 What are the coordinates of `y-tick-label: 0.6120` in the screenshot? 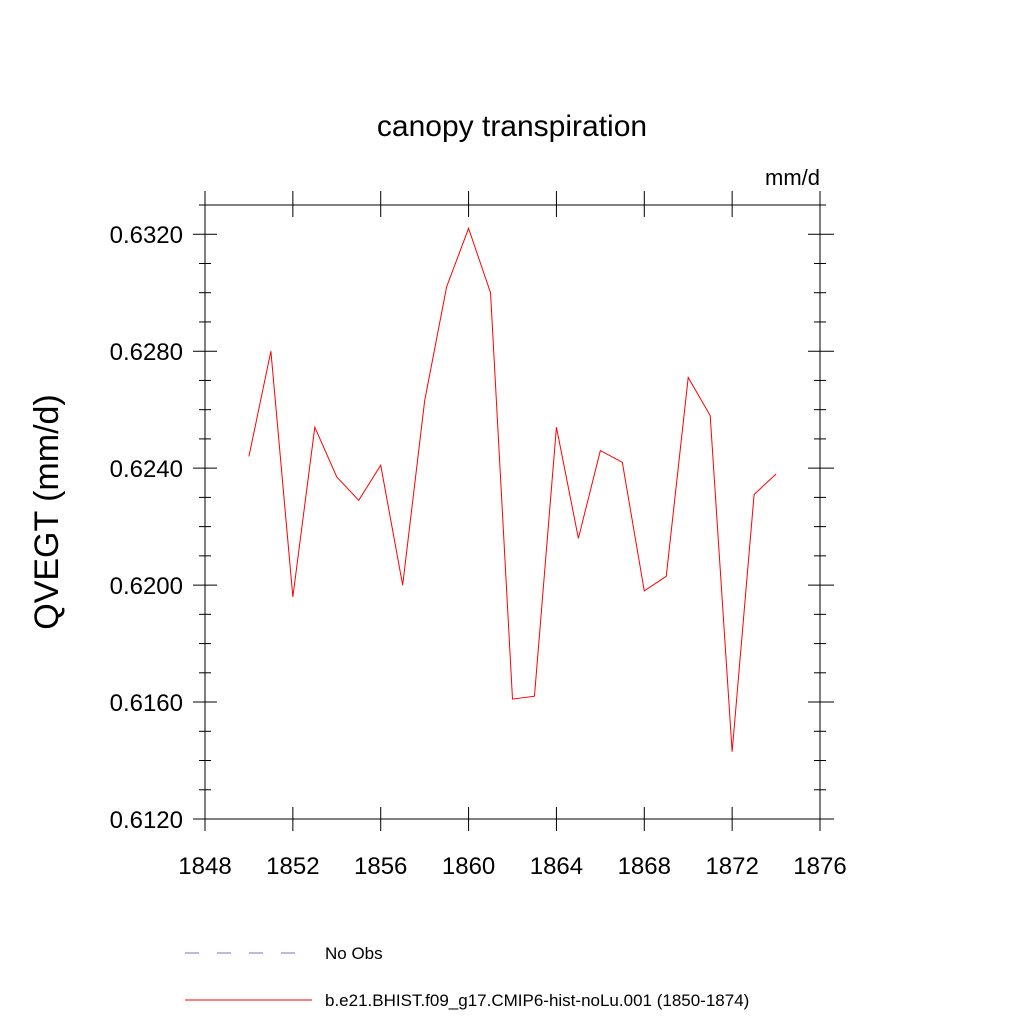 It's located at (146, 820).